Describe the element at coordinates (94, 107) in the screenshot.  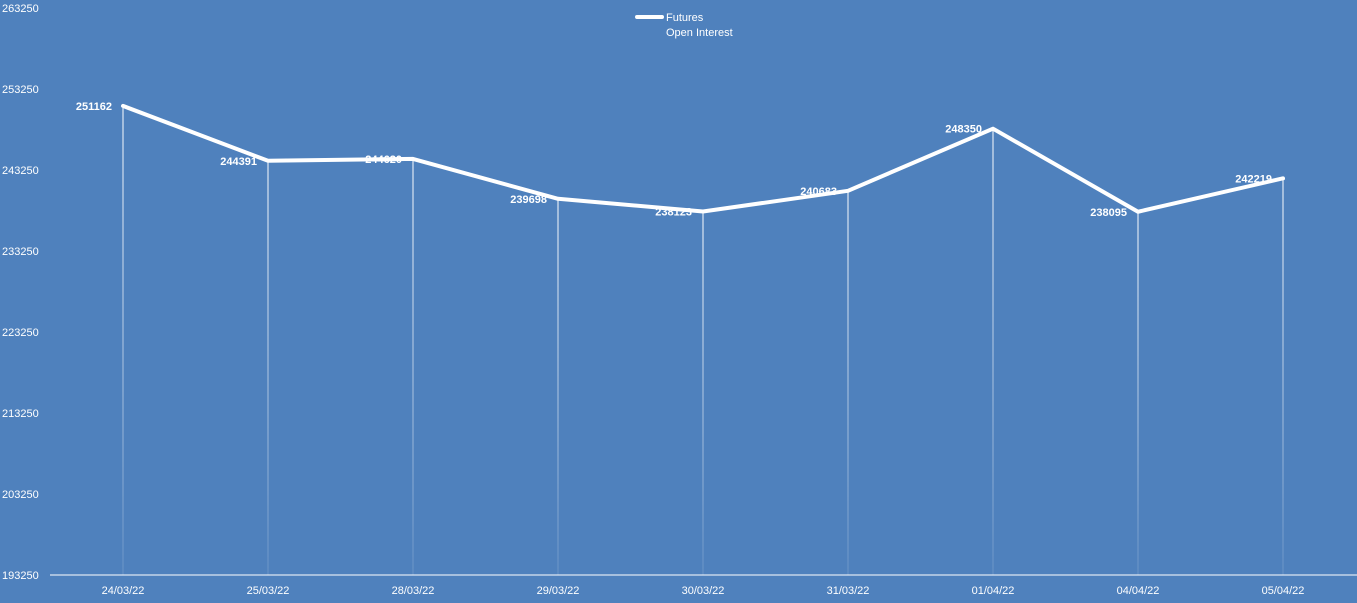
I see `data-label: 251162` at that location.